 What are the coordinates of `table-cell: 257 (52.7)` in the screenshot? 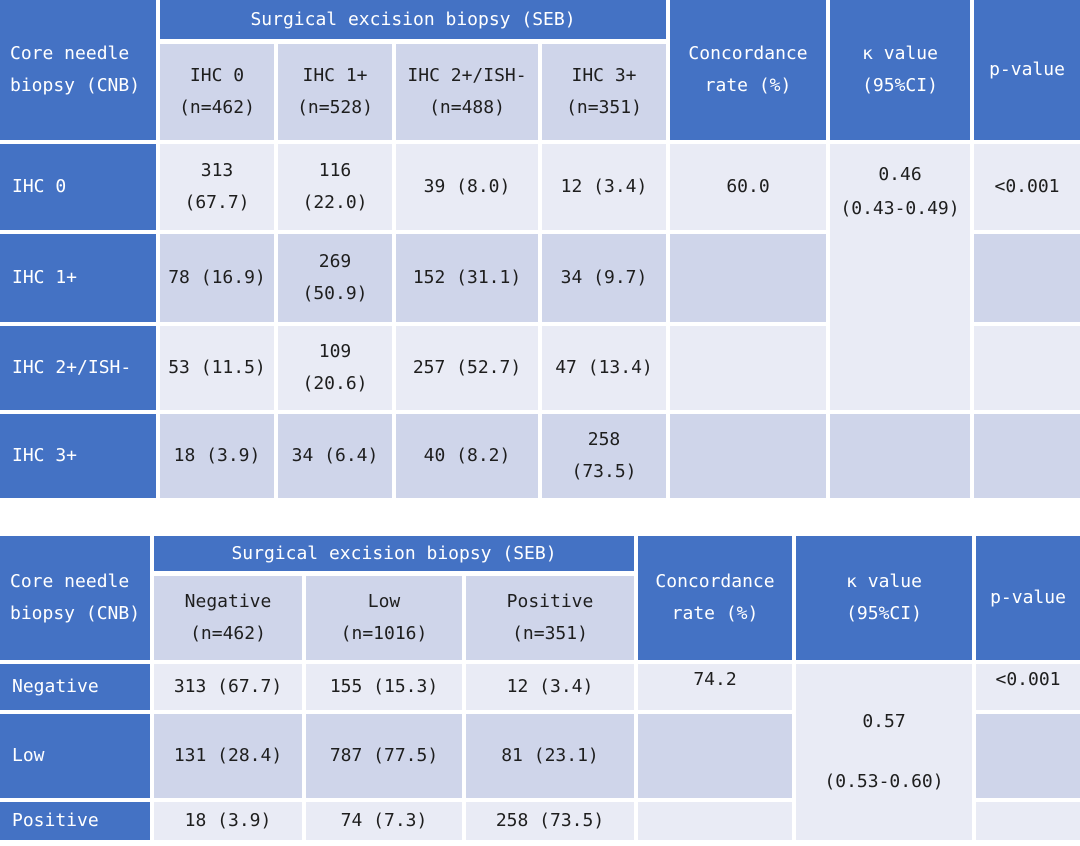 It's located at (469, 370).